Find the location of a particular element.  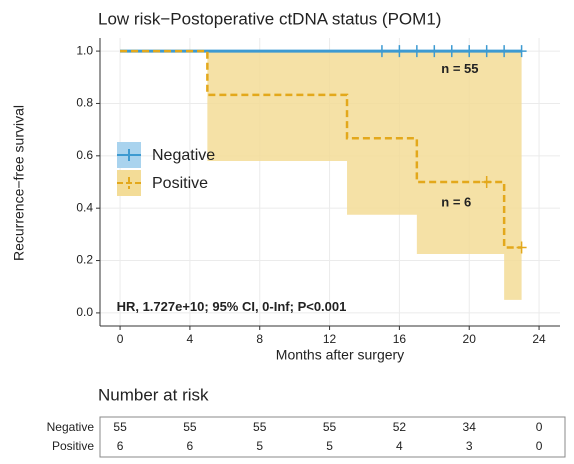

table-frame is located at coordinates (332, 437).